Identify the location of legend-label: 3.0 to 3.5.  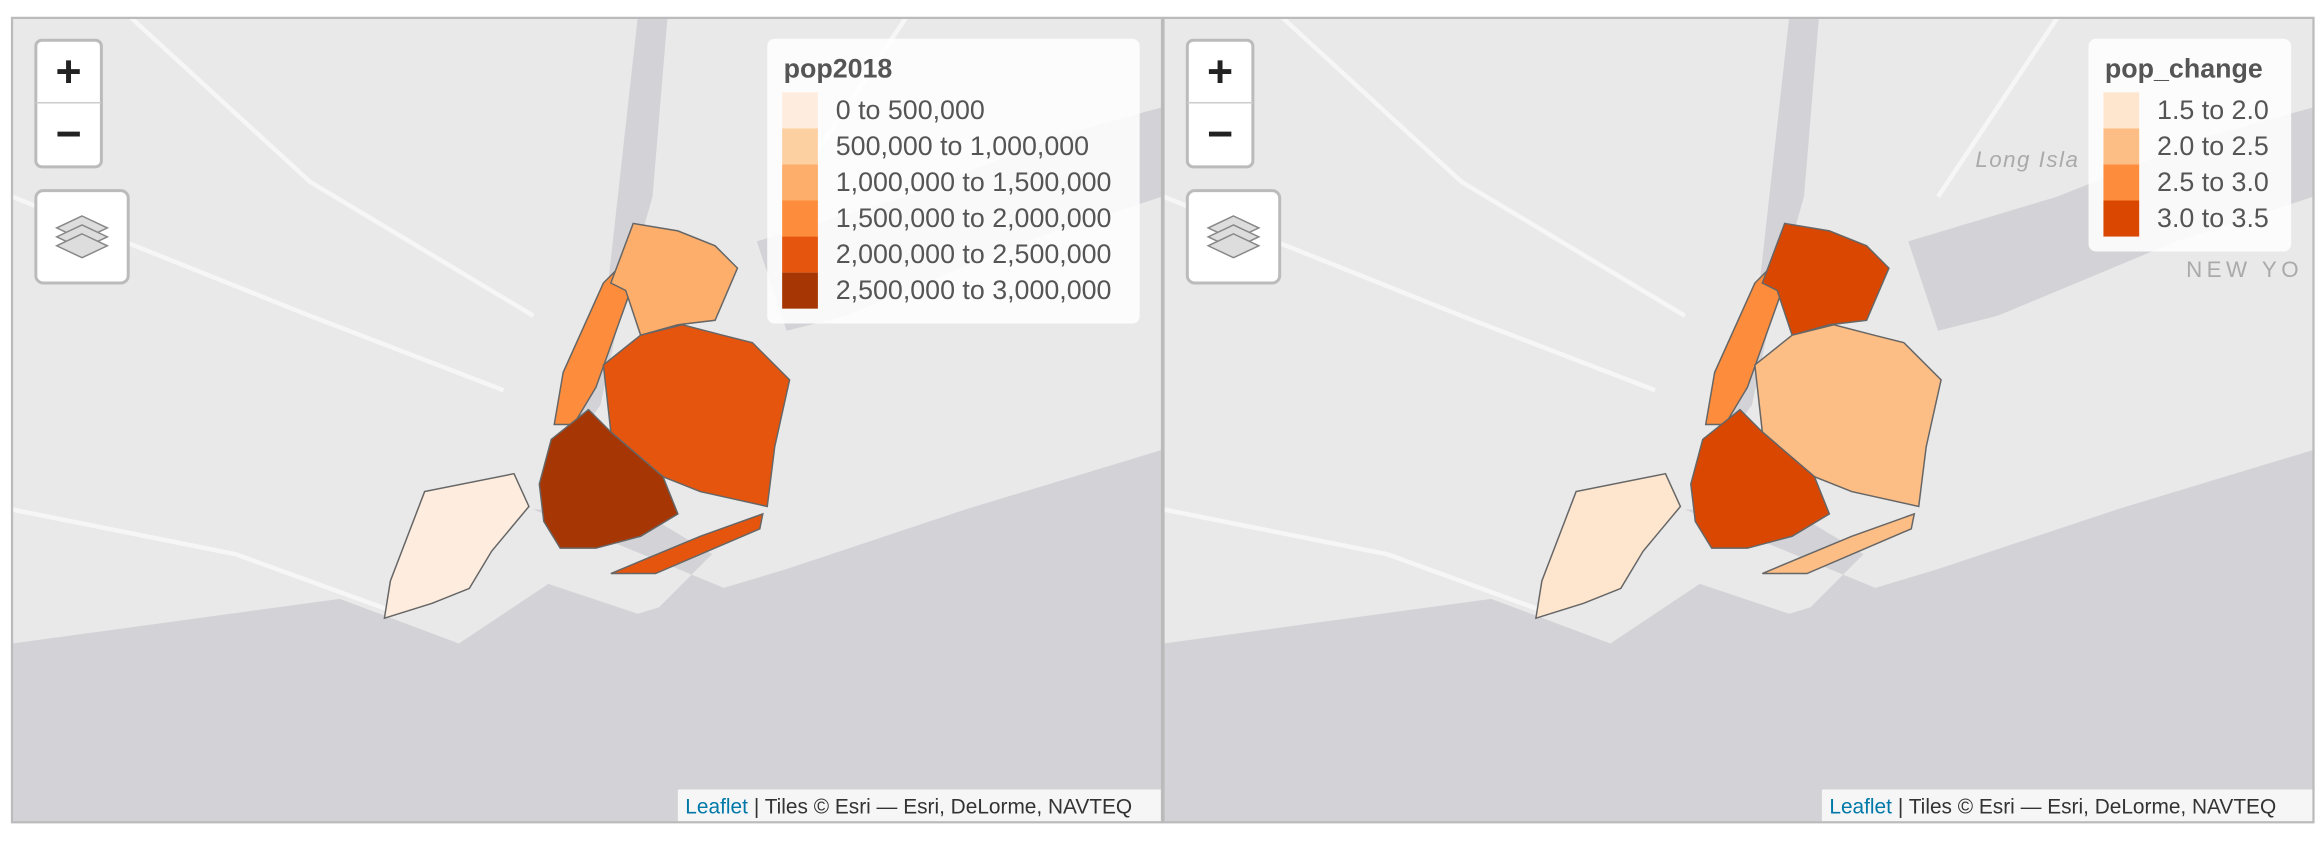
(2213, 218).